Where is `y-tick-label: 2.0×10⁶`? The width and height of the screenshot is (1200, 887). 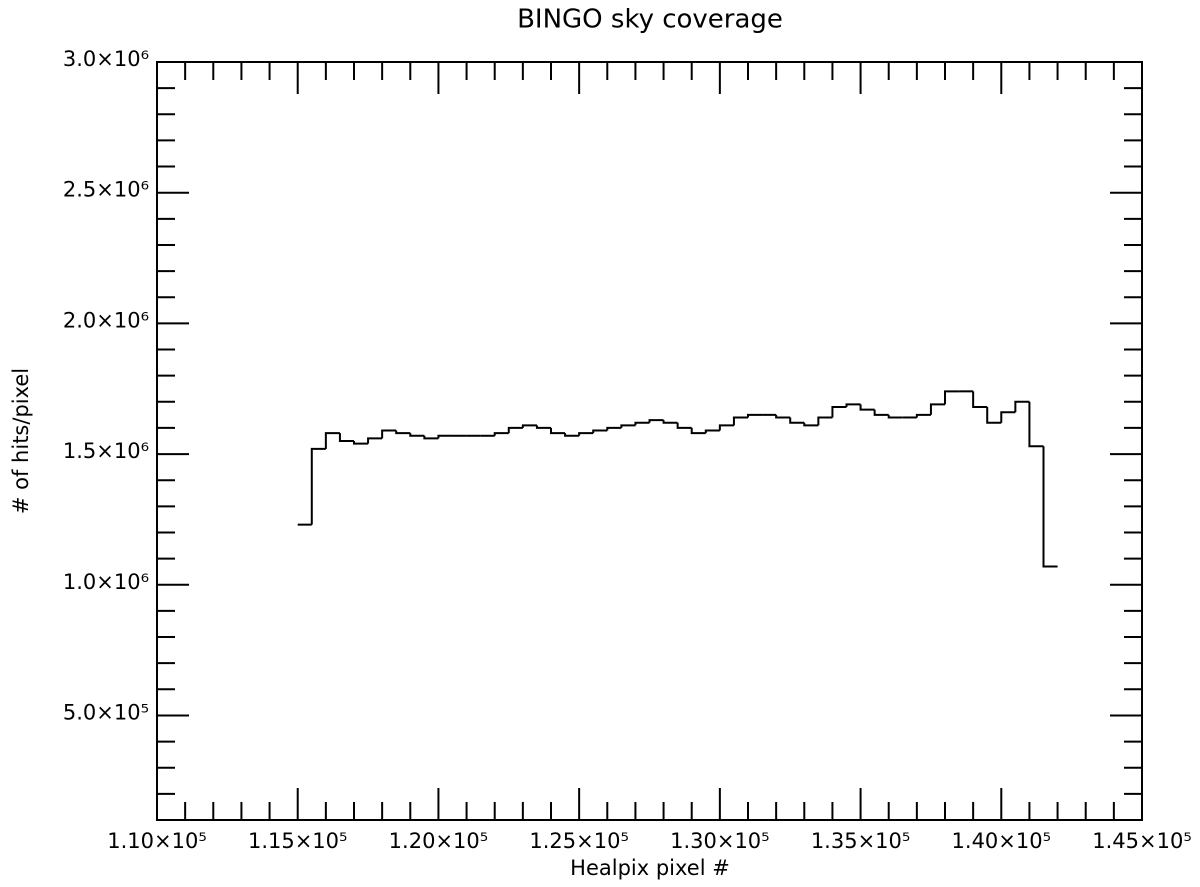
y-tick-label: 2.0×10⁶ is located at coordinates (106, 320).